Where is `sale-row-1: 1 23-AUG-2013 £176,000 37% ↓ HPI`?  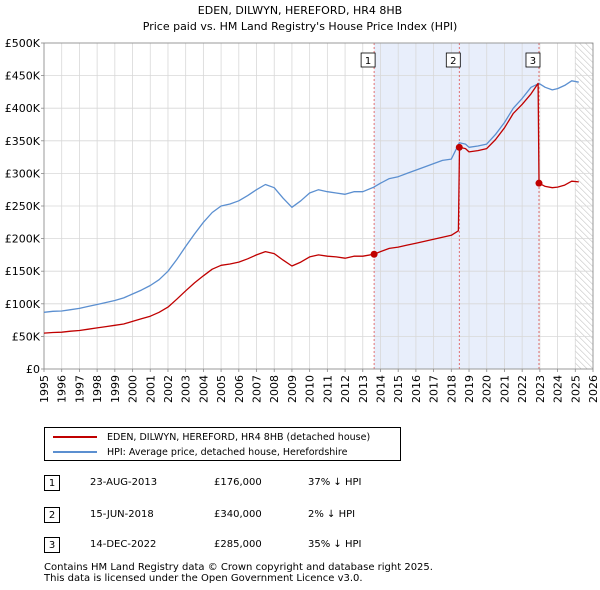
sale-row-1: 1 23-AUG-2013 £176,000 37% ↓ HPI is located at coordinates (254, 484).